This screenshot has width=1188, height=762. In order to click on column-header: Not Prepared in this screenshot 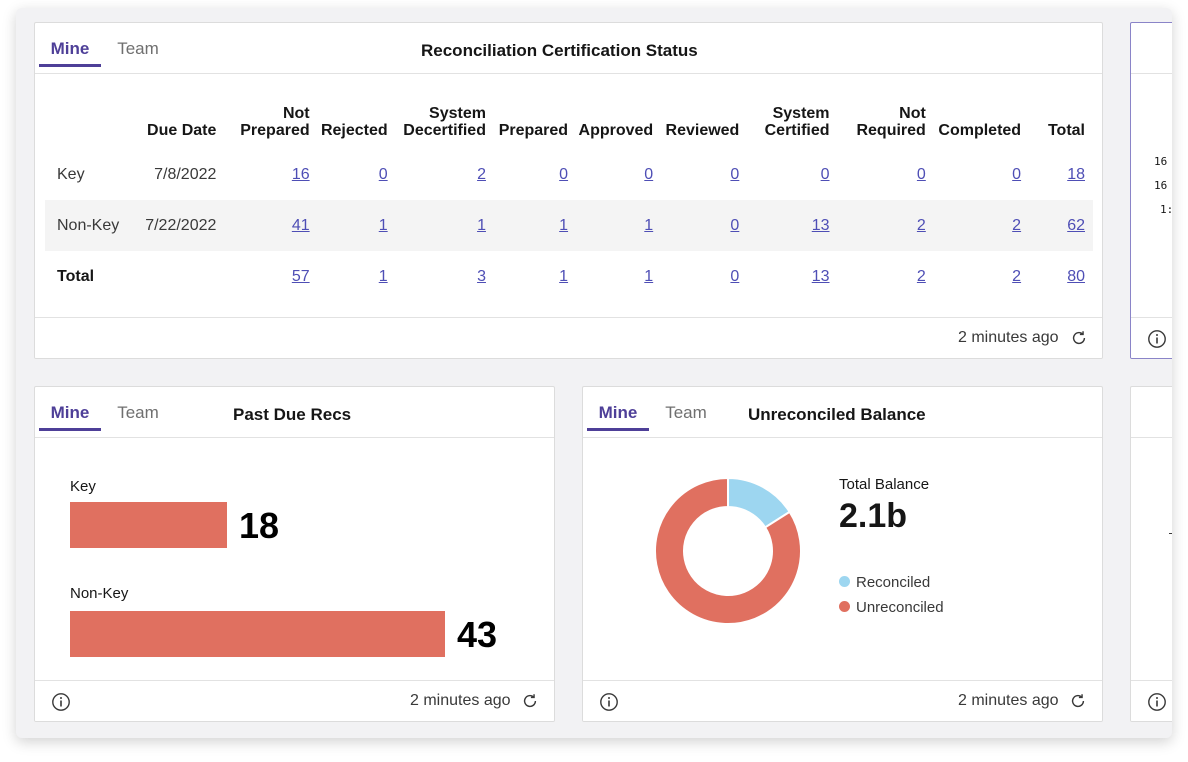, I will do `click(275, 122)`.